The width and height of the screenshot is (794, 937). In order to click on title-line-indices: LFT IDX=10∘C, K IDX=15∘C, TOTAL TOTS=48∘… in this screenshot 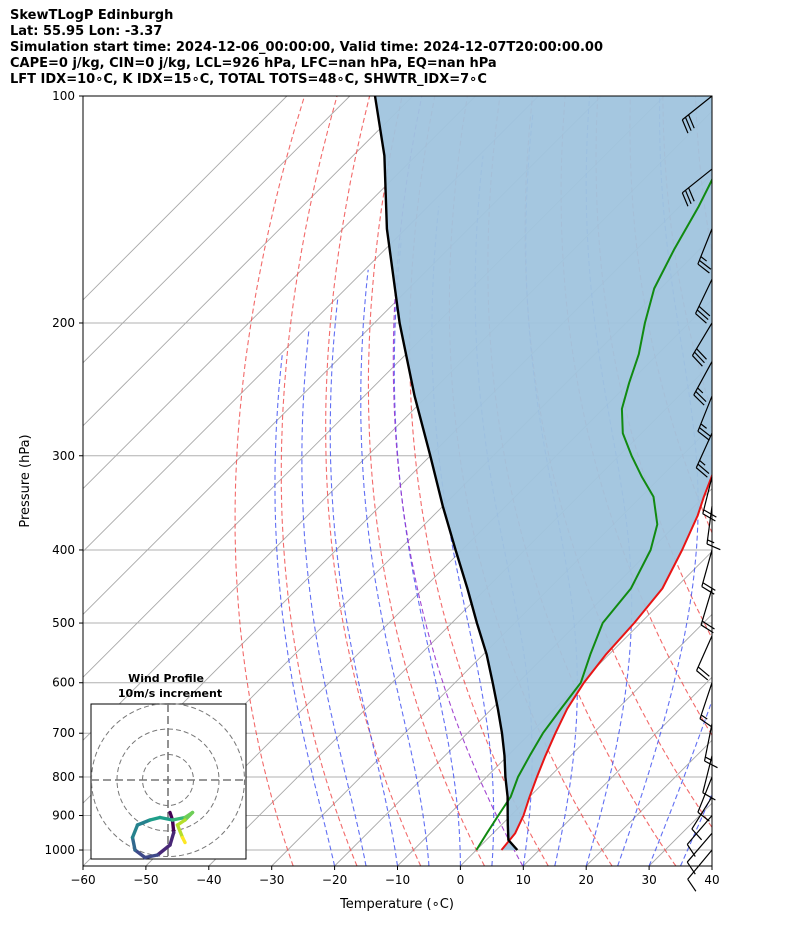, I will do `click(248, 79)`.